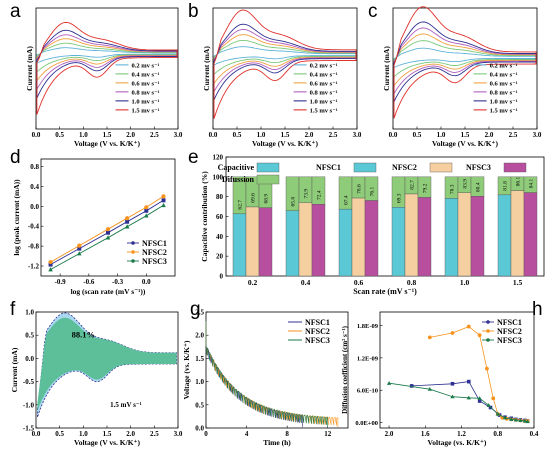 Image resolution: width=554 pixels, height=450 pixels. What do you see at coordinates (253, 282) in the screenshot?
I see `x-tick-label: 0.2` at bounding box center [253, 282].